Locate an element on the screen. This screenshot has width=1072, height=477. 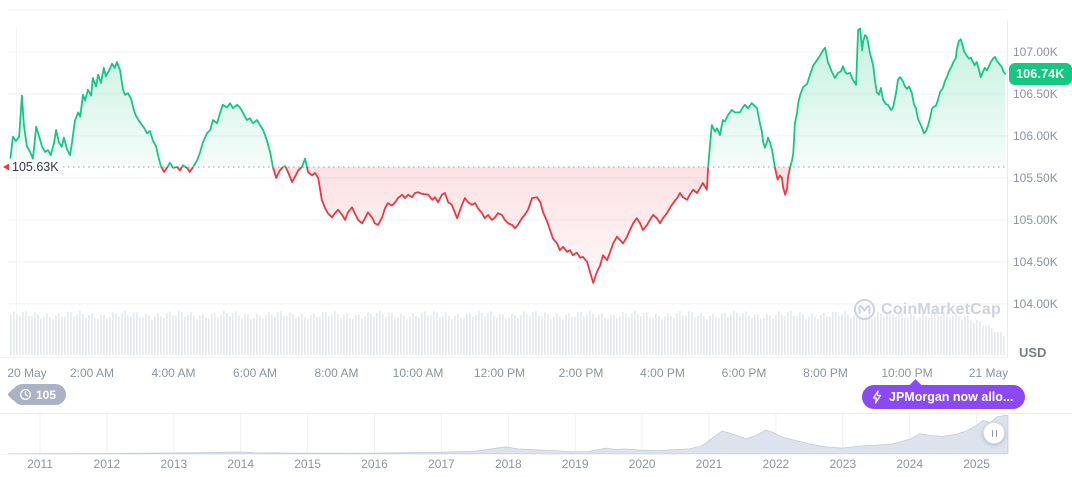
x-axis-tick-label: 20 May is located at coordinates (27, 373).